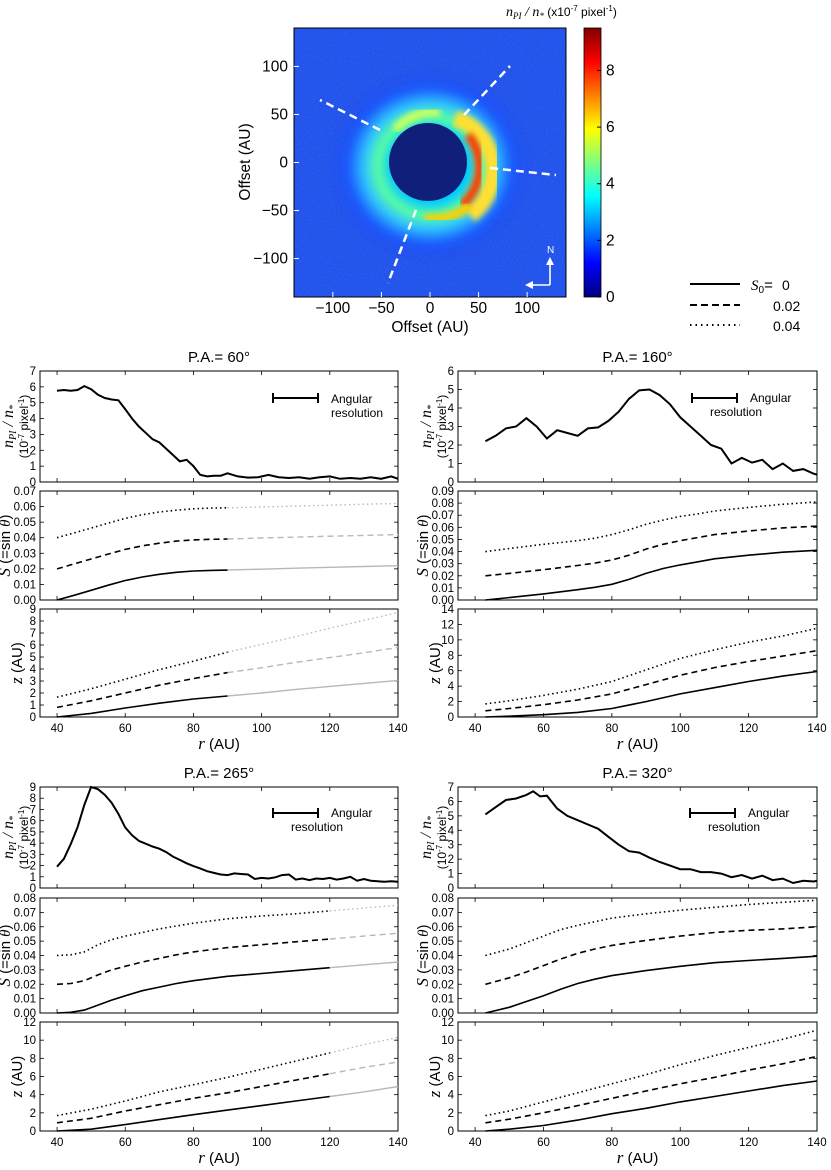 This screenshot has height=1170, width=831. Describe the element at coordinates (332, 308) in the screenshot. I see `image-xtick-label: −100` at that location.